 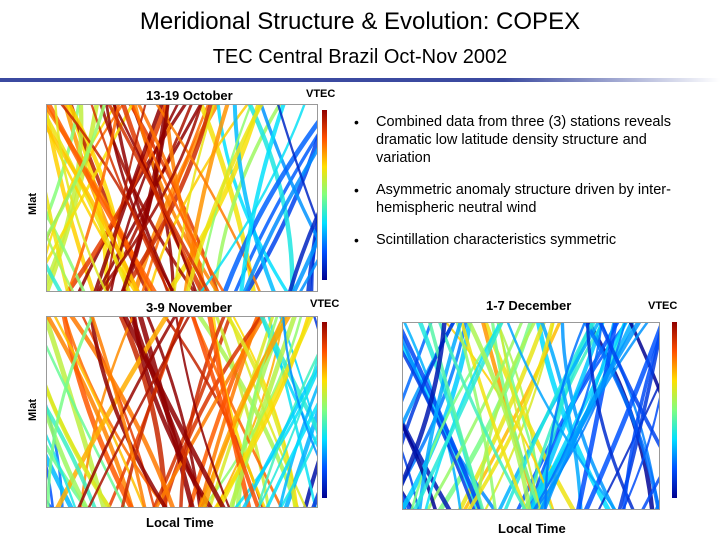 What do you see at coordinates (33, 204) in the screenshot?
I see `mlat-label-top: Mlat` at bounding box center [33, 204].